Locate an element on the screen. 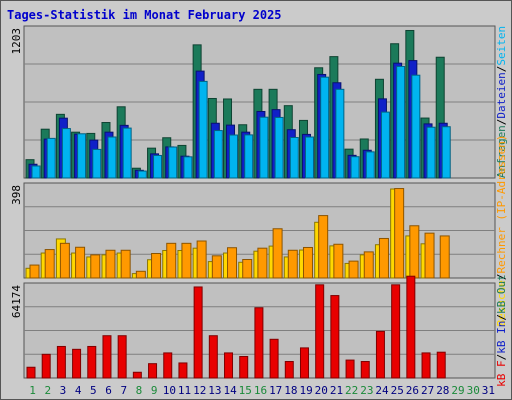 This screenshot has height=400, width=512. x-axis-label-day-7: 7 is located at coordinates (123, 390).